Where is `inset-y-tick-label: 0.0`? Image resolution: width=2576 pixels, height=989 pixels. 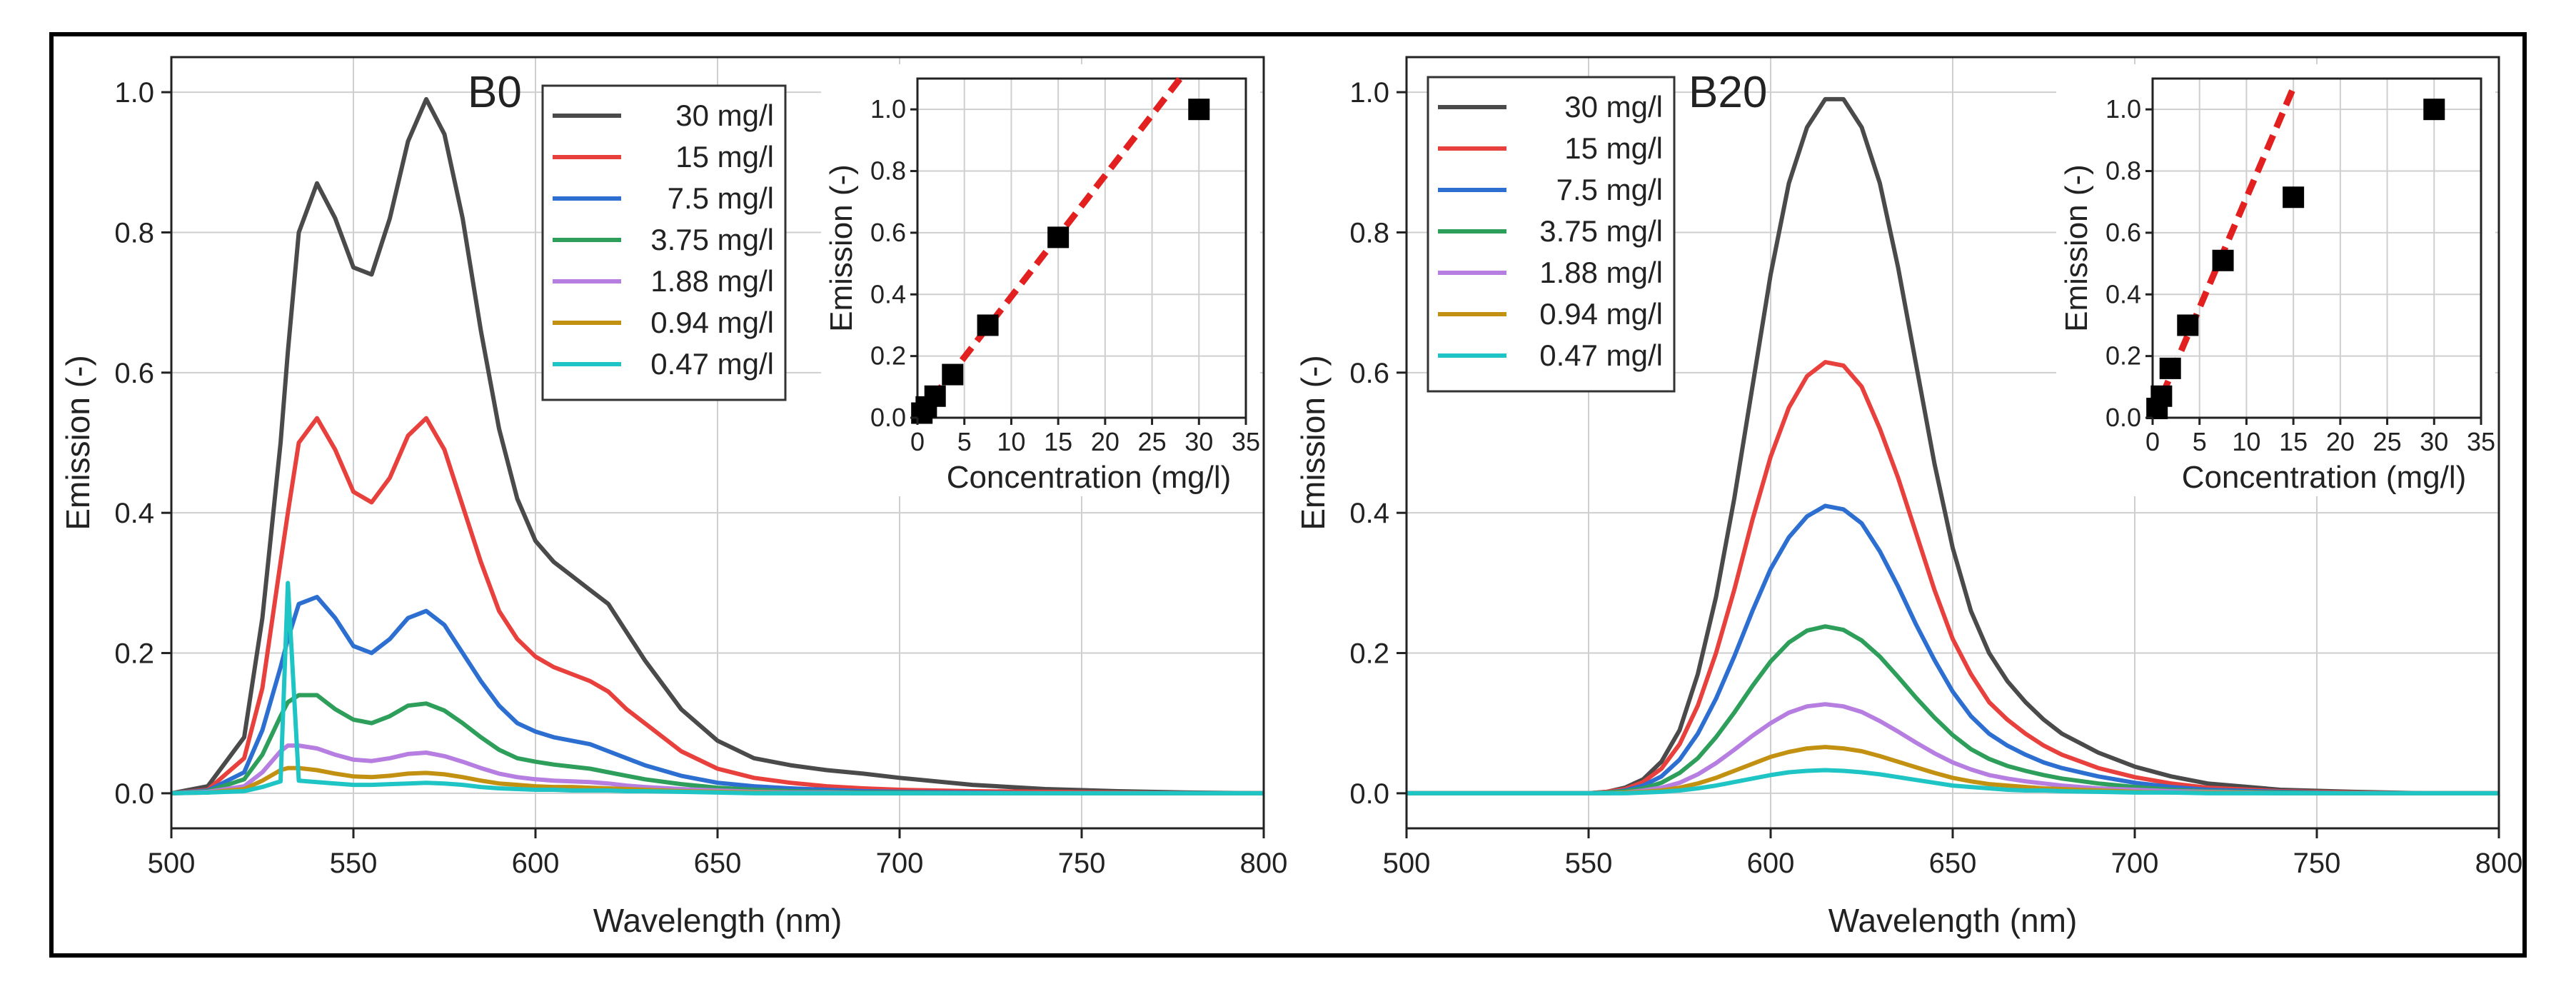 inset-y-tick-label: 0.0 is located at coordinates (888, 418).